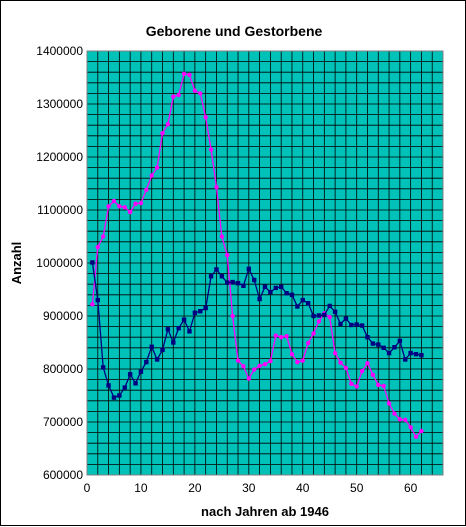  Describe the element at coordinates (265, 511) in the screenshot. I see `x-axis-label: nach Jahren ab 1946` at that location.